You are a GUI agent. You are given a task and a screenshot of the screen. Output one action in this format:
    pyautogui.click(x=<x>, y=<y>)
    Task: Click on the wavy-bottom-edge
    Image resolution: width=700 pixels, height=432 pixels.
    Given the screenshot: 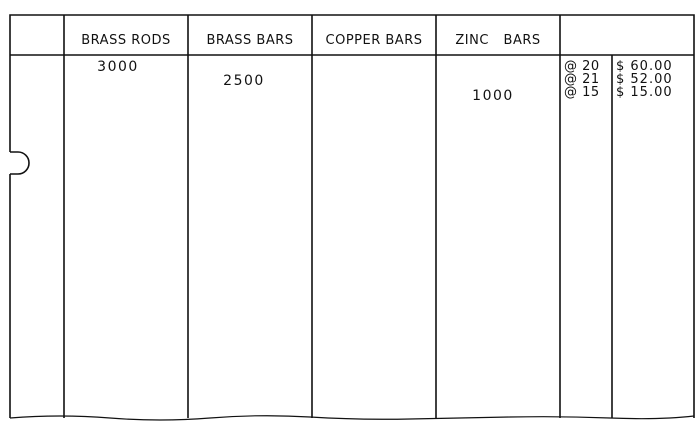 What is the action you would take?
    pyautogui.click(x=352, y=418)
    